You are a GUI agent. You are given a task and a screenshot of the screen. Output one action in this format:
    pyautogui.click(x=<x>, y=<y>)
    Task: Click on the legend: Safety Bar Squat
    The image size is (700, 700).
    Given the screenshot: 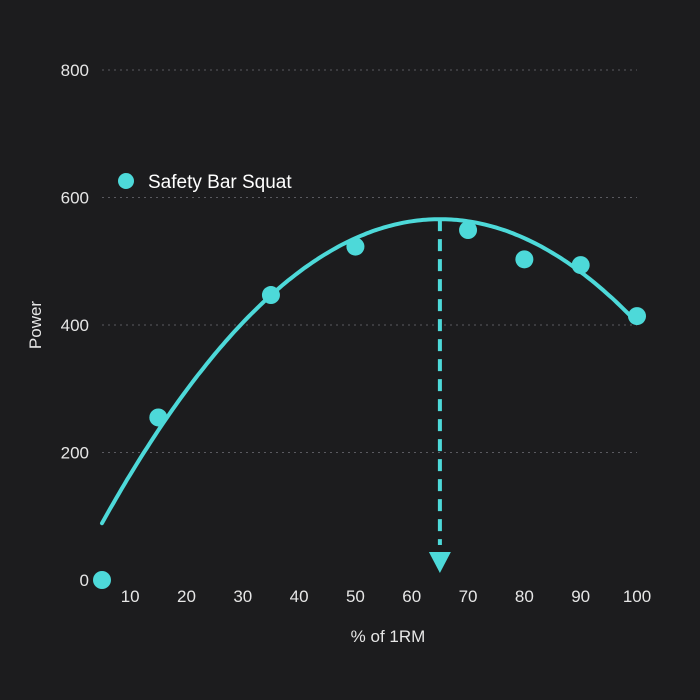 What is the action you would take?
    pyautogui.click(x=205, y=182)
    